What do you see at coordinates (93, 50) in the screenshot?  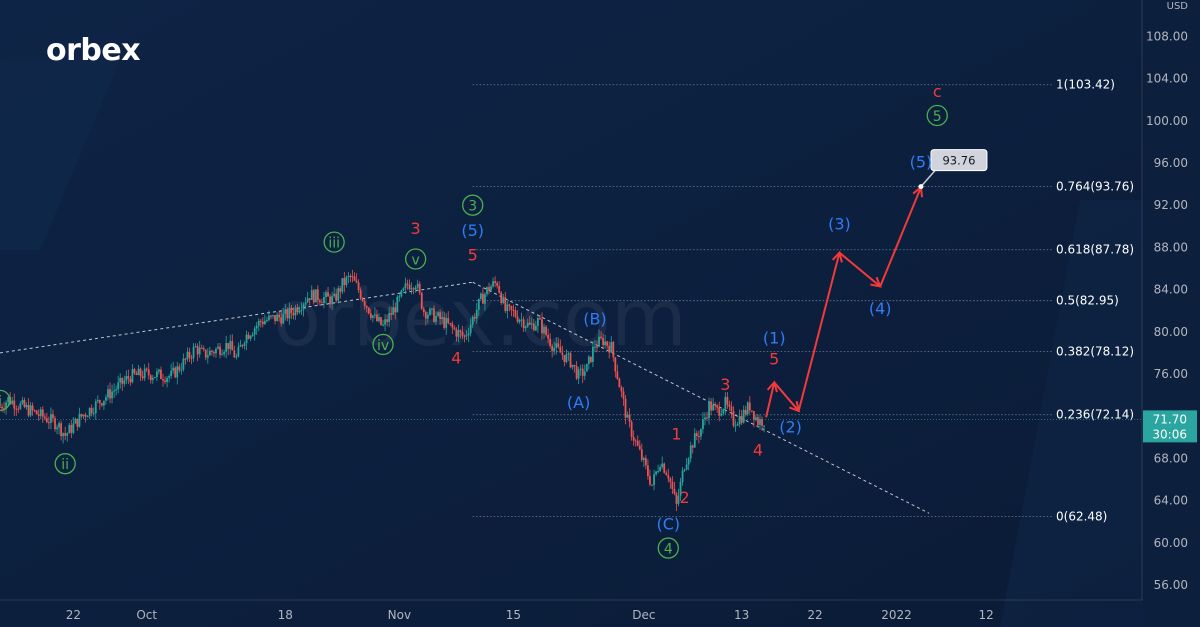 I see `orbex-logo: orbex` at bounding box center [93, 50].